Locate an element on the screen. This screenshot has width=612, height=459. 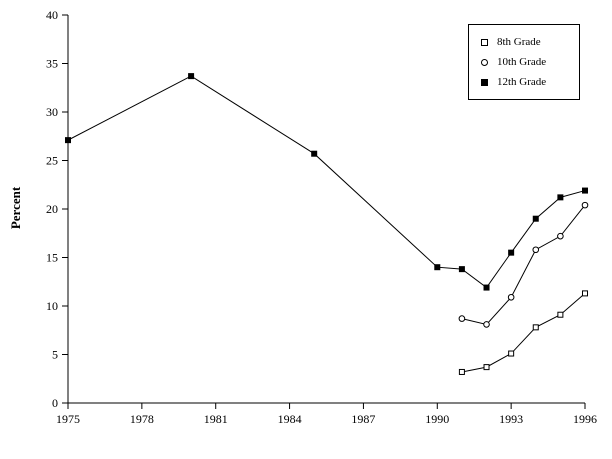
y-tick-label: 5 is located at coordinates (55, 355).